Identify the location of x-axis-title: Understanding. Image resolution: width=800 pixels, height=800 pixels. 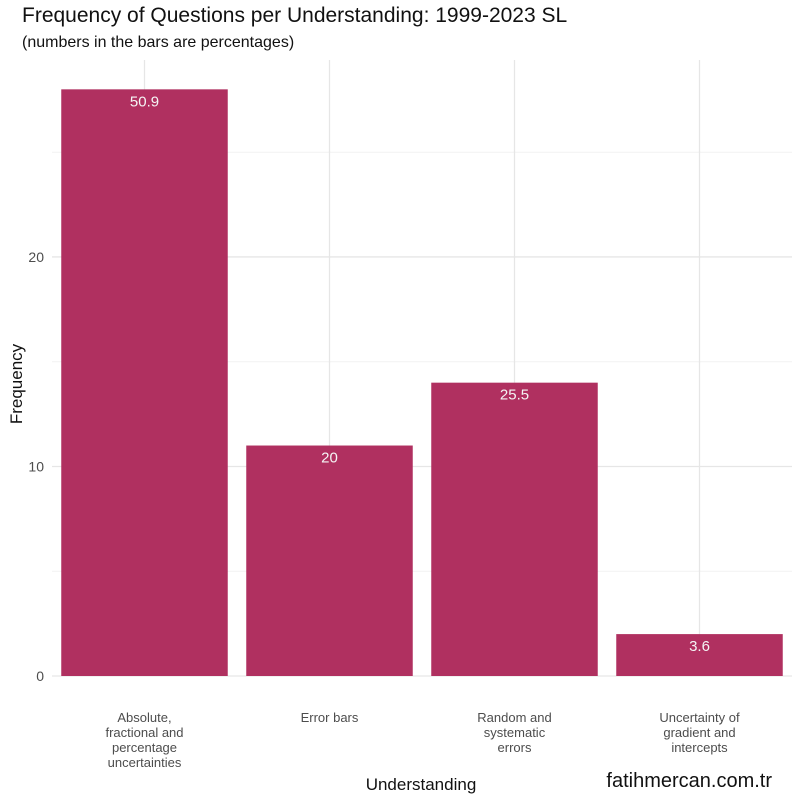
(421, 784).